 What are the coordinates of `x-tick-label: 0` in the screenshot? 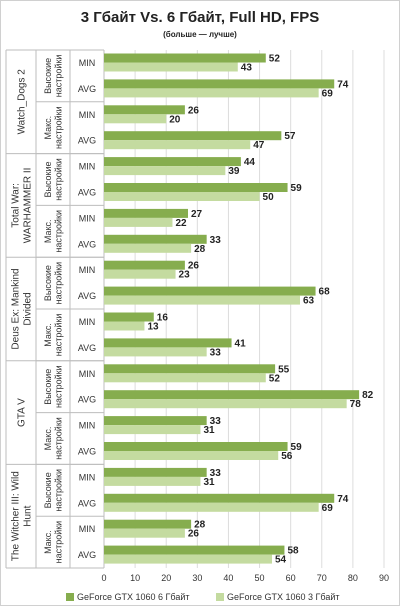 It's located at (103, 578).